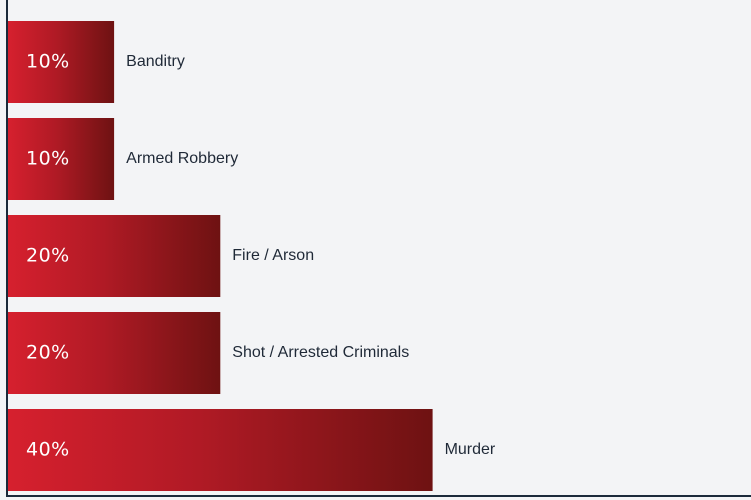 The height and width of the screenshot is (500, 751). What do you see at coordinates (220, 450) in the screenshot?
I see `bar-murder` at bounding box center [220, 450].